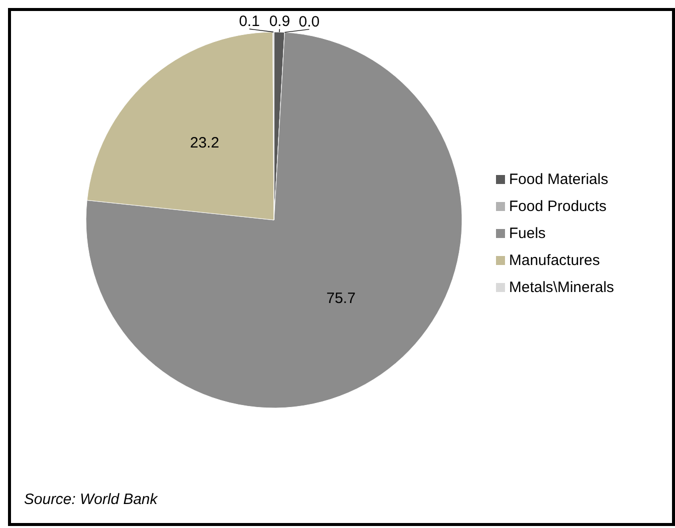  What do you see at coordinates (309, 21) in the screenshot?
I see `text: 0.0` at bounding box center [309, 21].